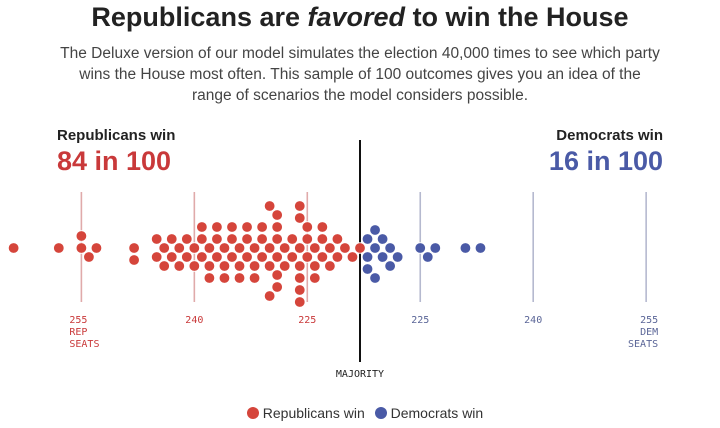 This screenshot has height=428, width=720. Describe the element at coordinates (114, 161) in the screenshot. I see `rep-odds: 84 in 100` at that location.